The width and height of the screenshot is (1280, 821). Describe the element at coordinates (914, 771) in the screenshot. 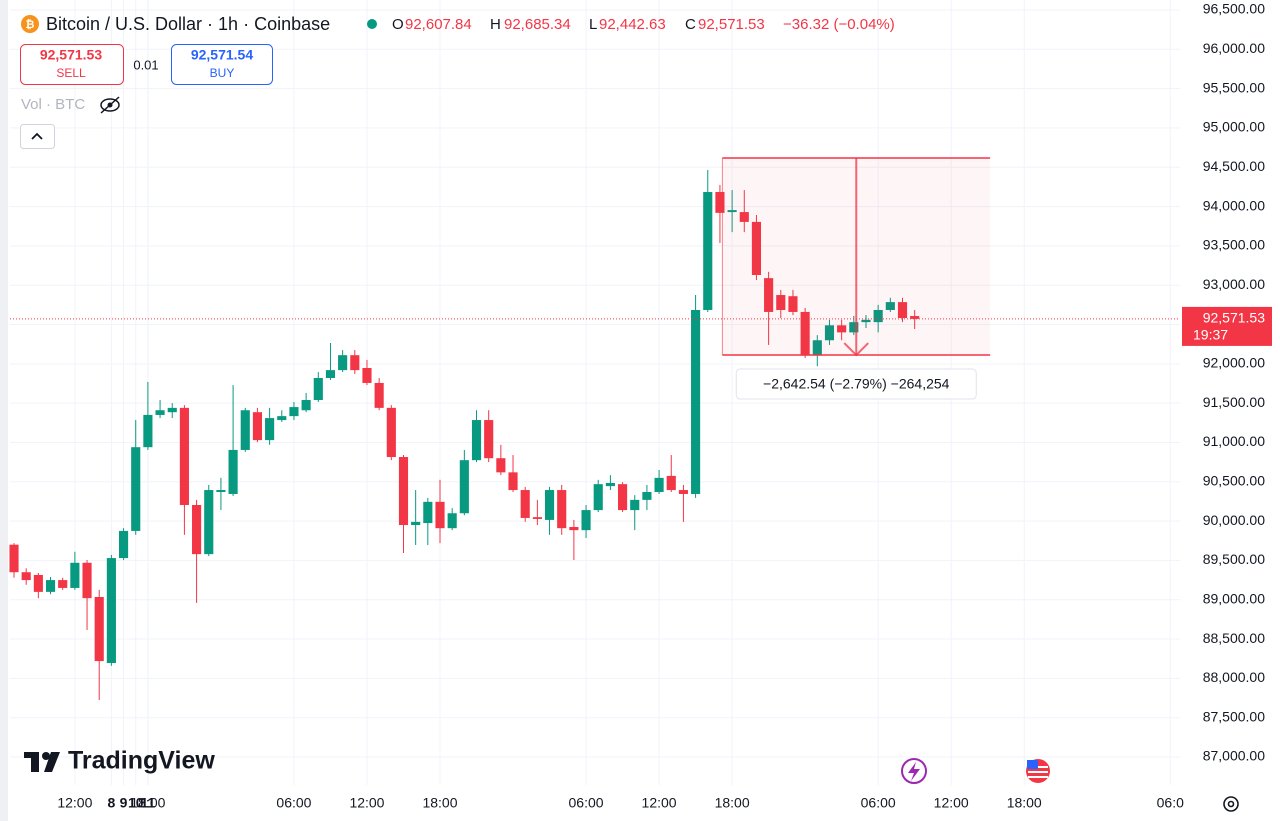

I see `lightning-icon` at that location.